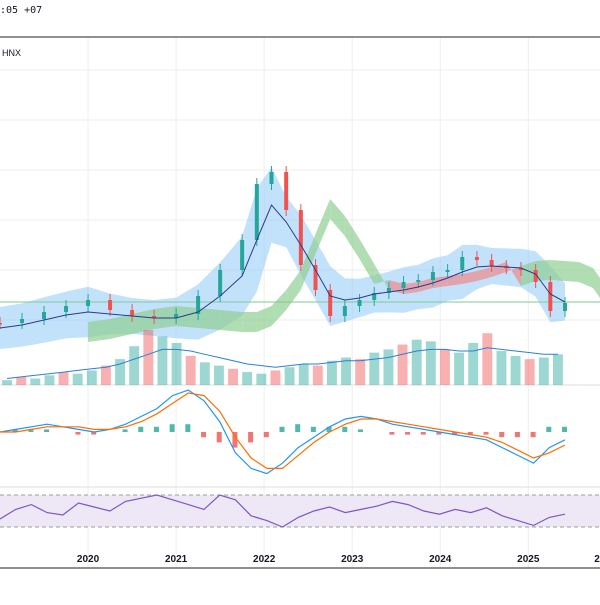 The image size is (600, 605). What do you see at coordinates (283, 511) in the screenshot?
I see `rsi-line` at bounding box center [283, 511].